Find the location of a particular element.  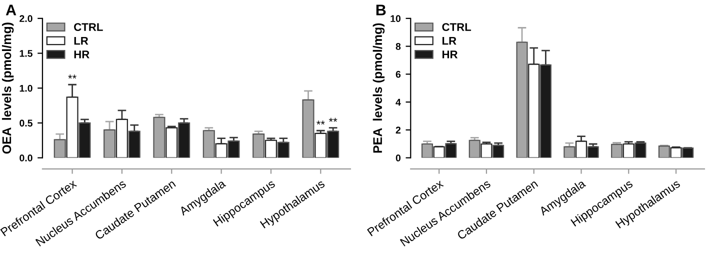

y-tick-label: 2 is located at coordinates (398, 130).